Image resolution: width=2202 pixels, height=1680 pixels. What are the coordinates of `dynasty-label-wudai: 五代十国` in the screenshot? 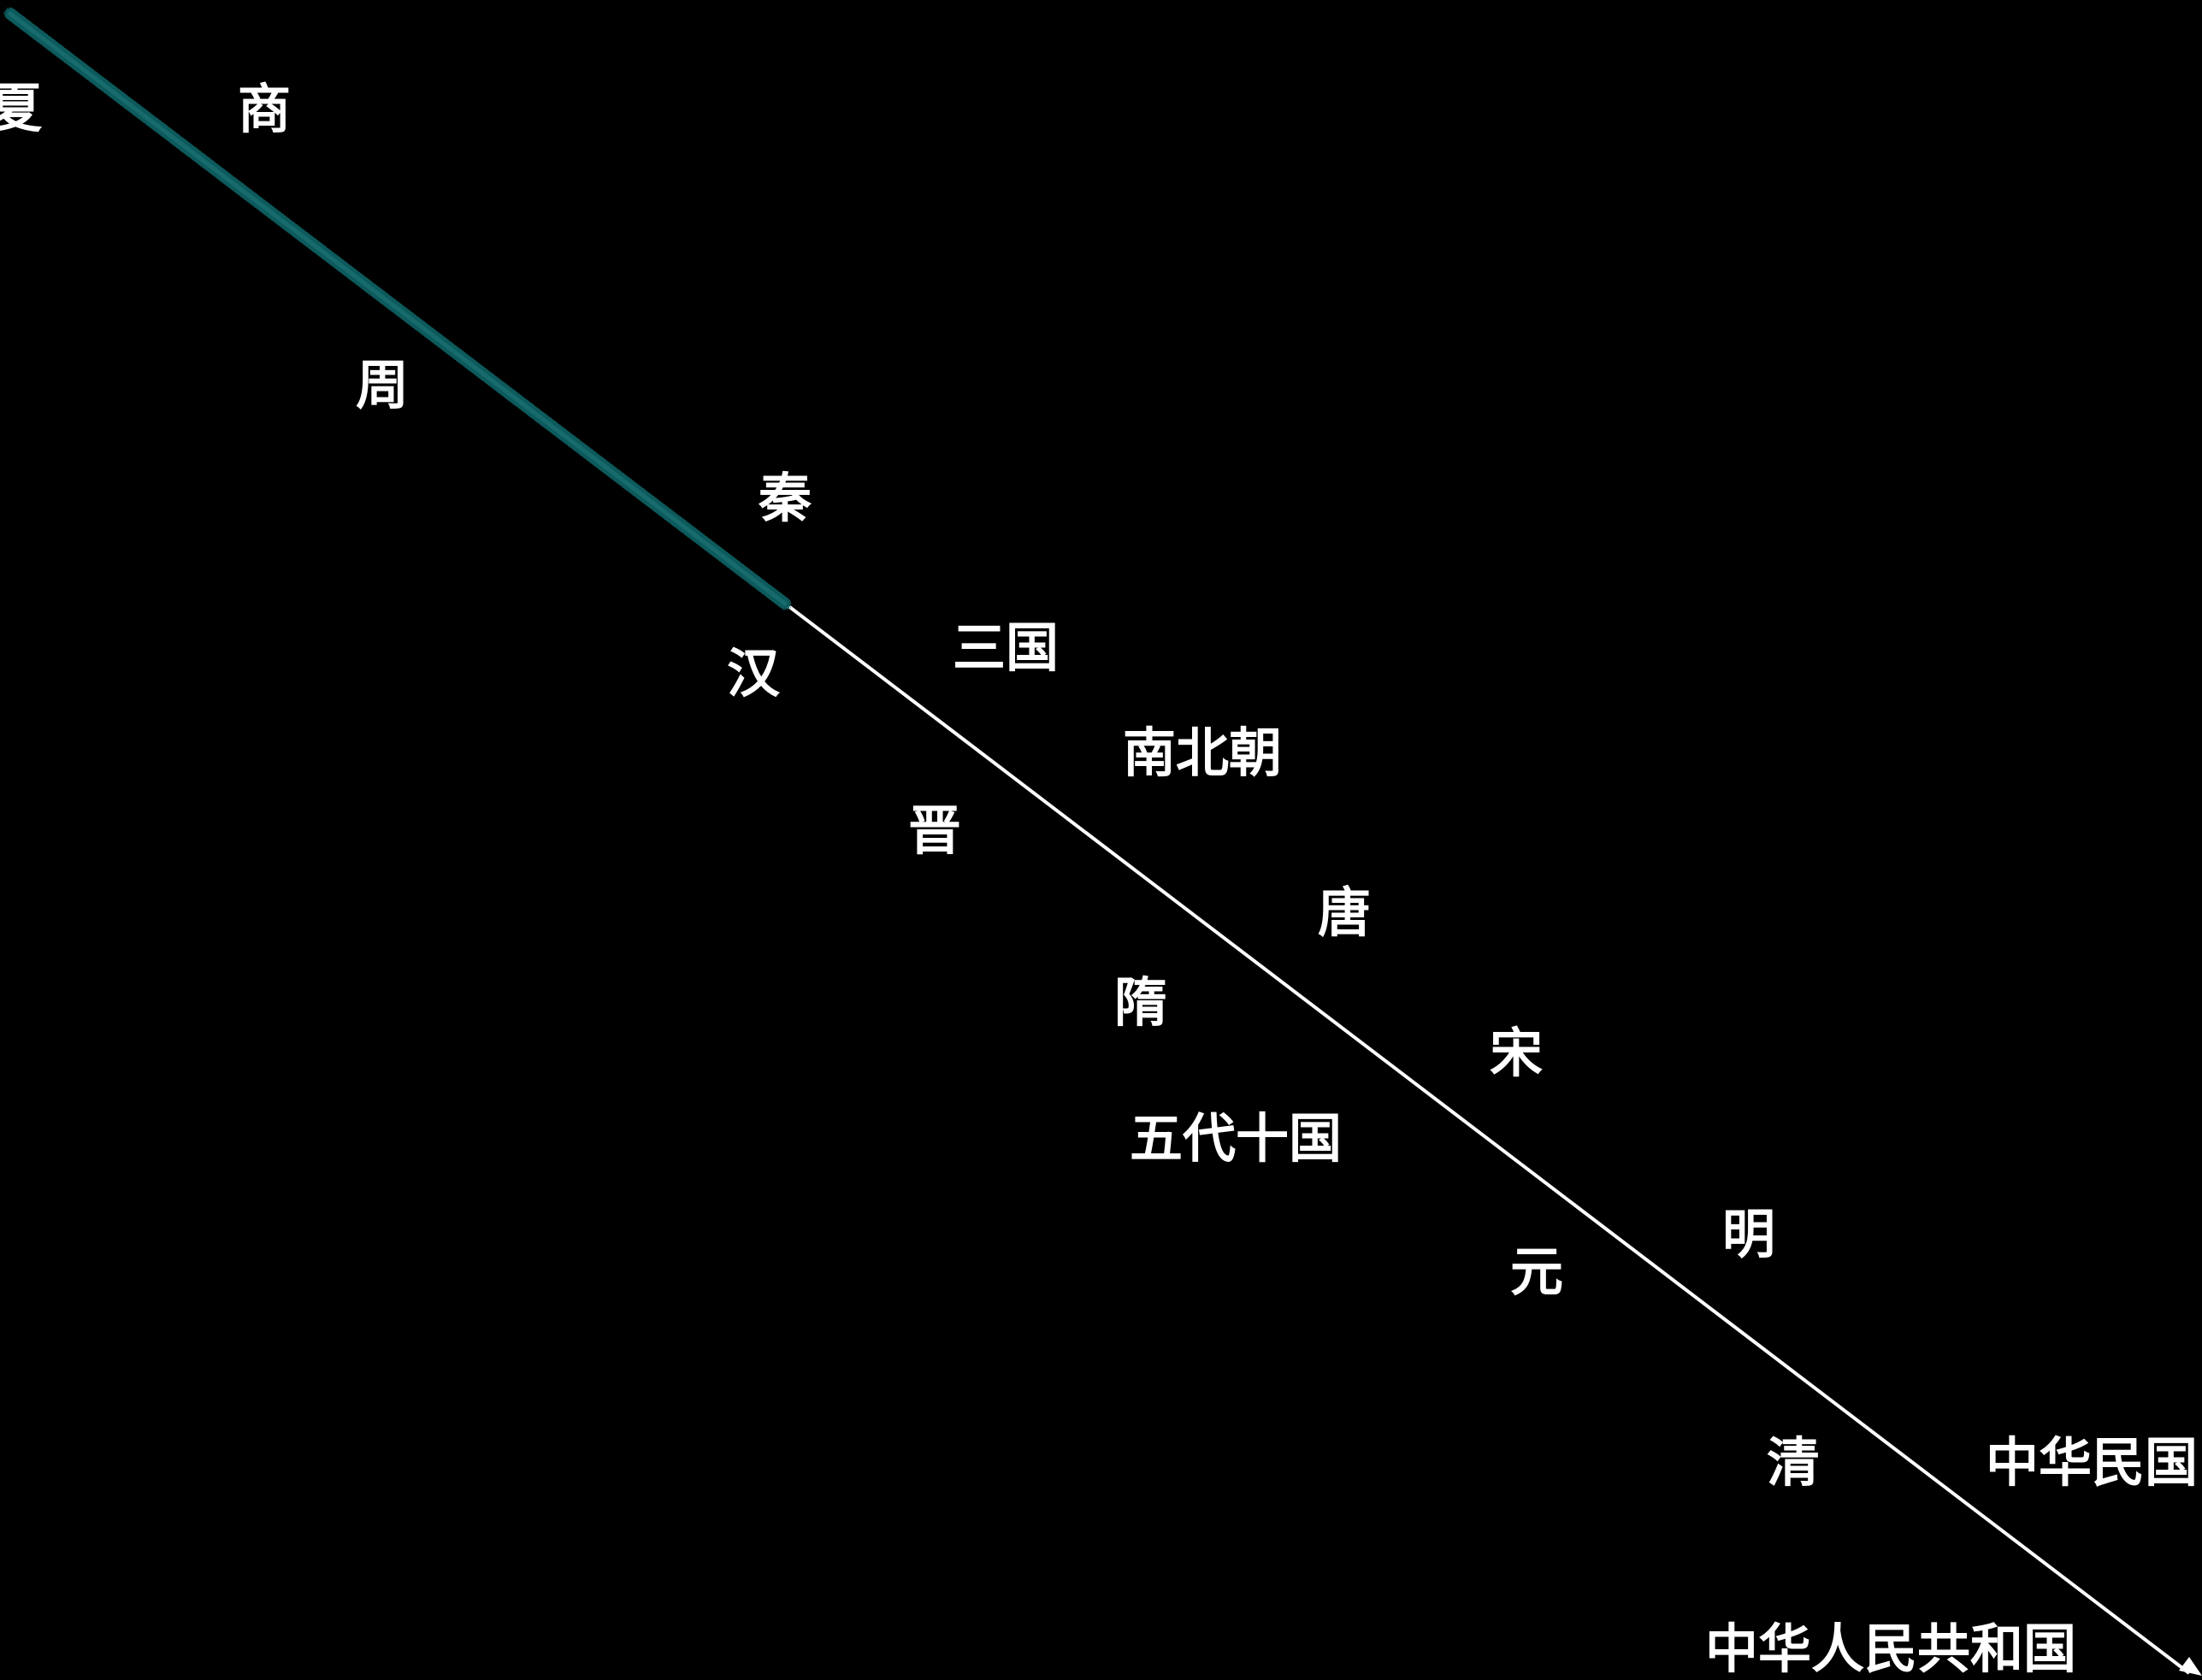 It's located at (1236, 1138).